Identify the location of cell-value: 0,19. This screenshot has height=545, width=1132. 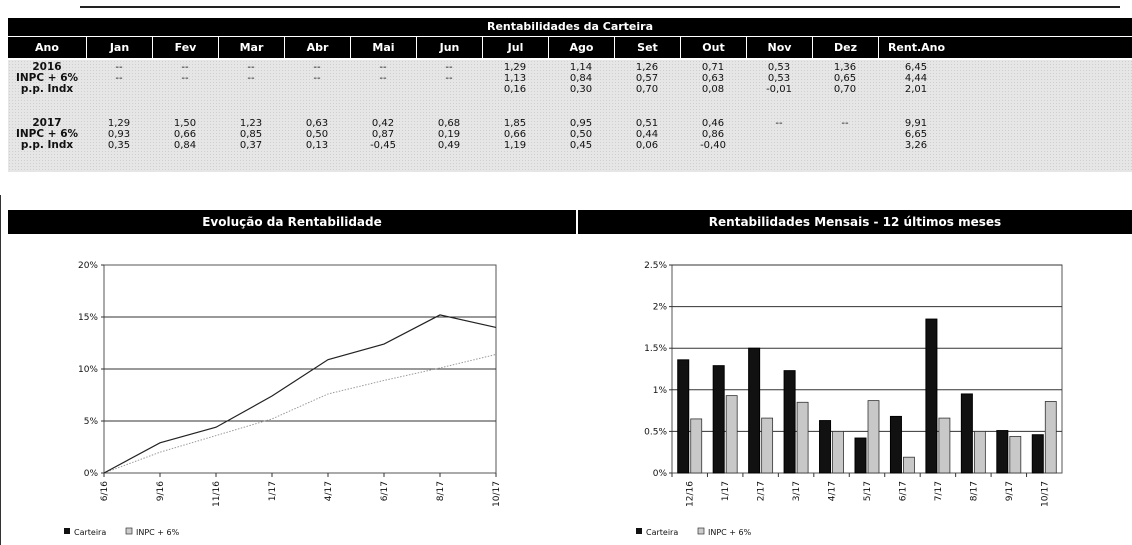
(449, 134).